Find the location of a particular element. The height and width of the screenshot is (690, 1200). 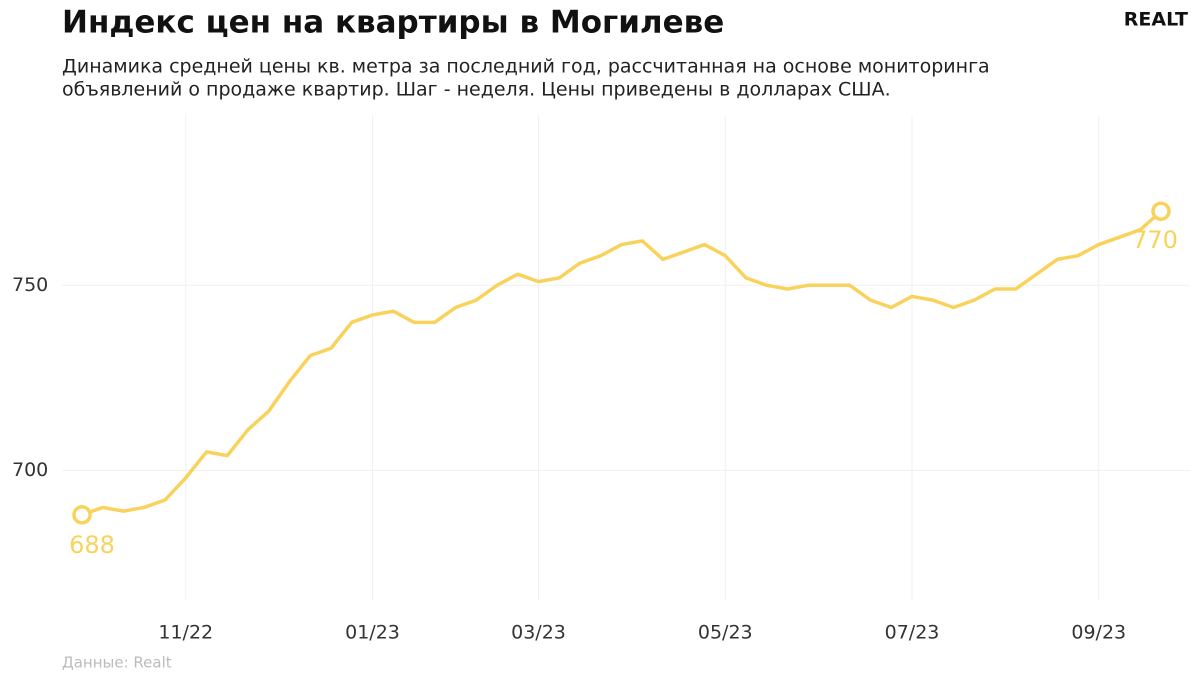

y-tick-label: 750 is located at coordinates (30, 285).